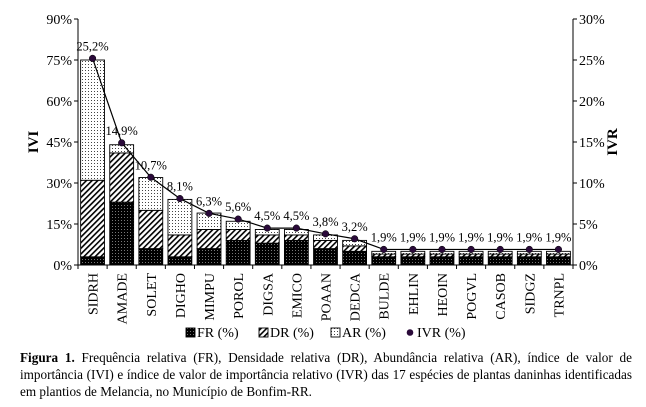  I want to click on data-label: 8,1%, so click(180, 187).